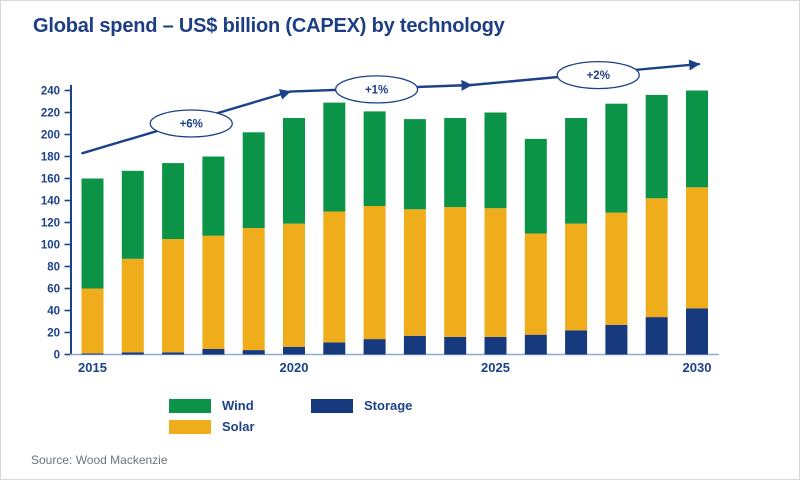  What do you see at coordinates (414, 164) in the screenshot?
I see `bar-segment-wind-2023` at bounding box center [414, 164].